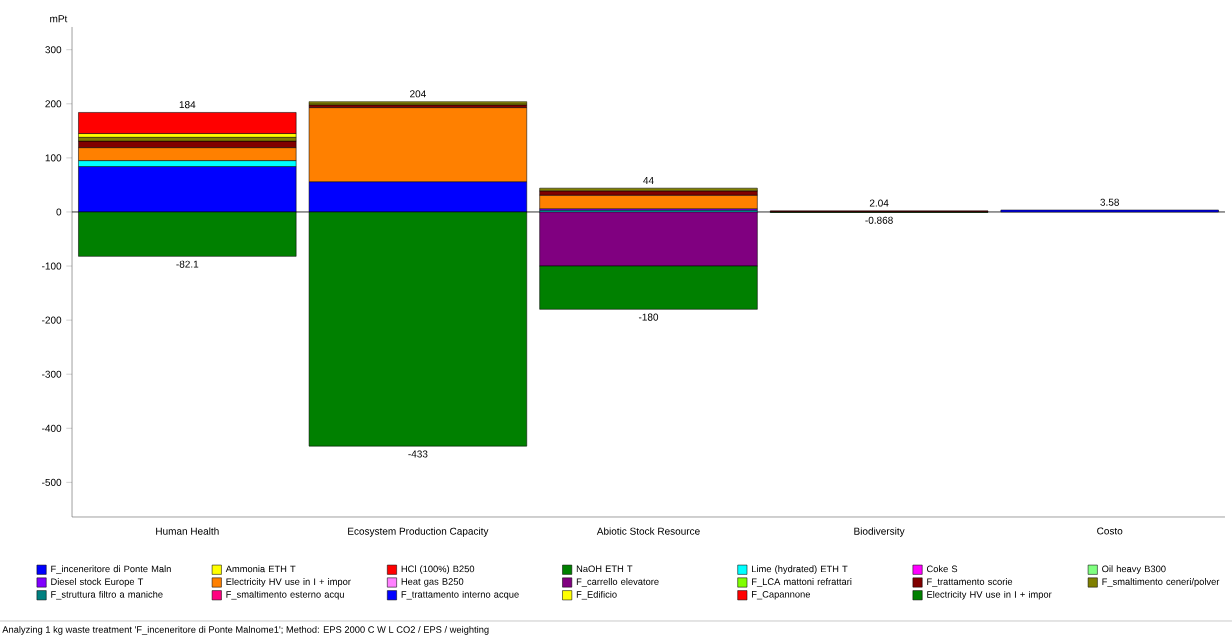 The width and height of the screenshot is (1232, 639). Describe the element at coordinates (53, 104) in the screenshot. I see `y-tick-label: 200` at that location.